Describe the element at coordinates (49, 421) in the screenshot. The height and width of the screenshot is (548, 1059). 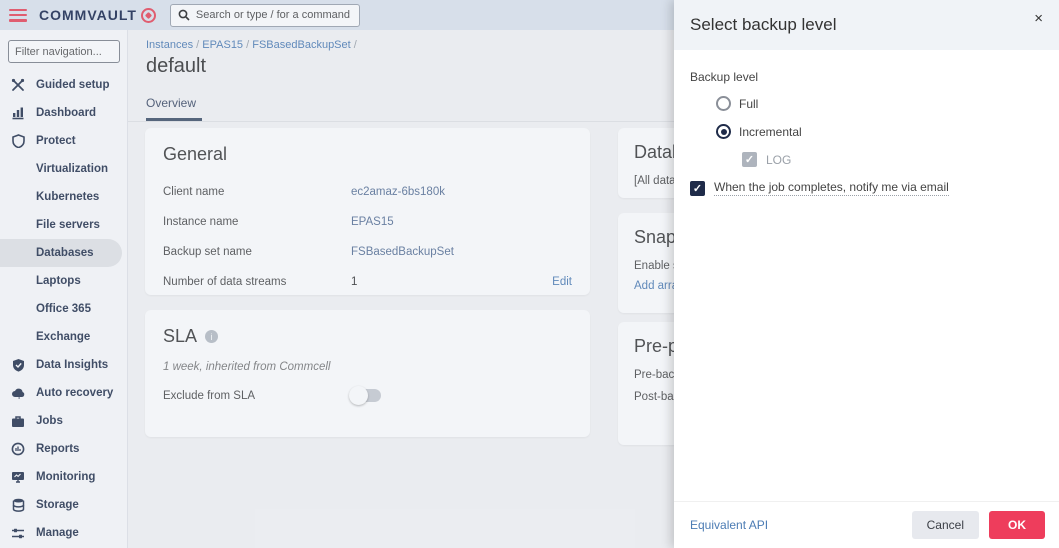
I see `sidebar-item-label: Jobs` at that location.